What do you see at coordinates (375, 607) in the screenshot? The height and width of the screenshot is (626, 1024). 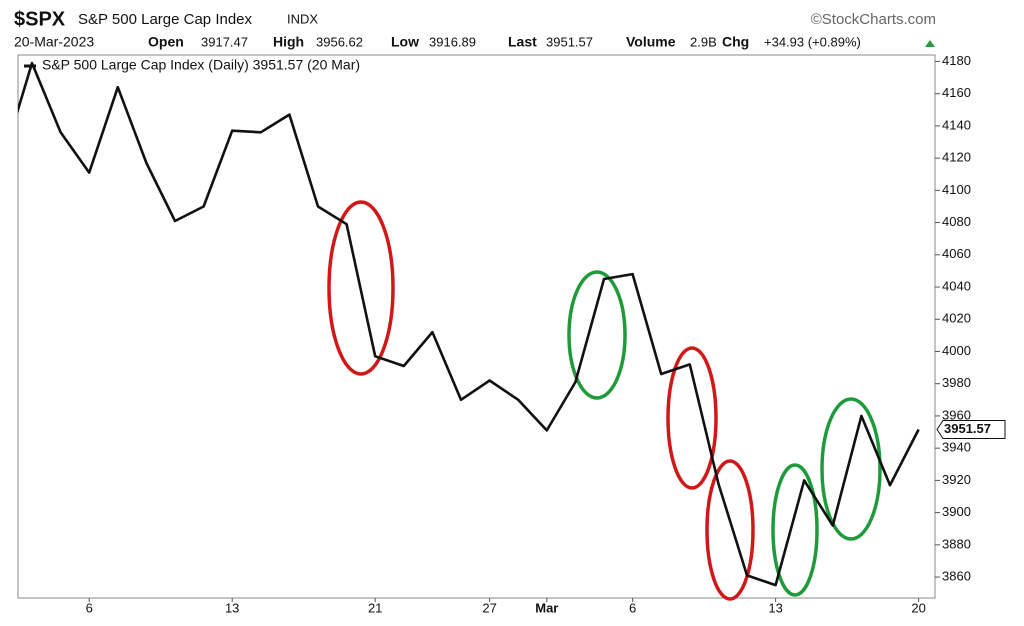 I see `x-tick-label: 21` at bounding box center [375, 607].